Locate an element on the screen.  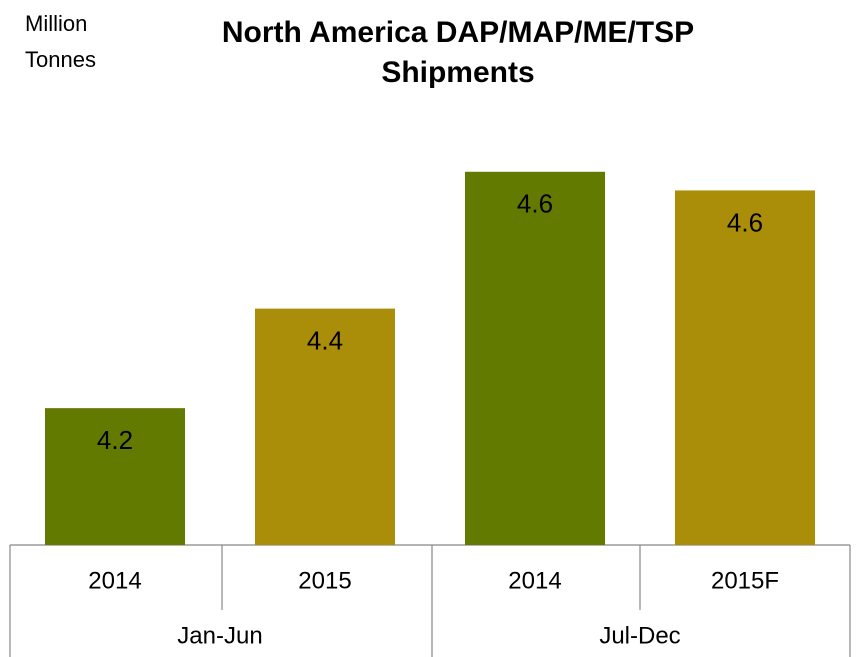
unit-label: Million is located at coordinates (56, 23).